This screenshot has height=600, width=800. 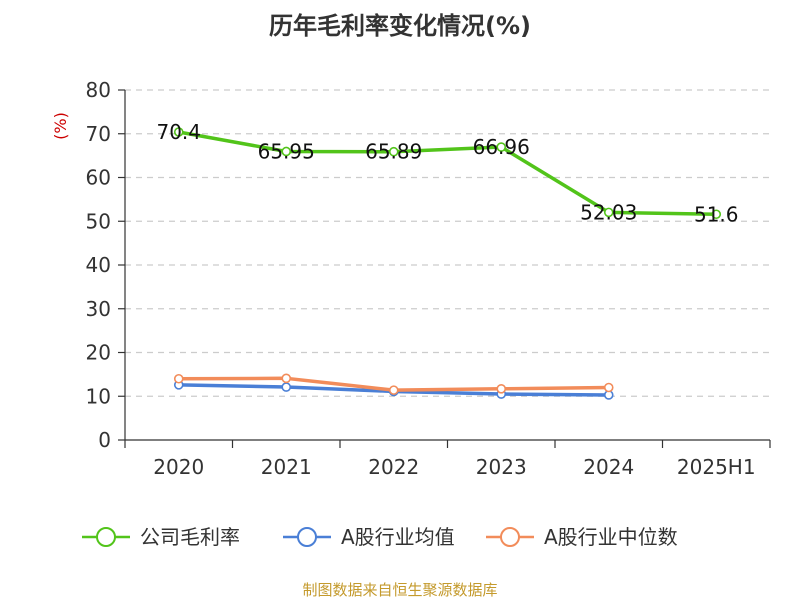 I want to click on legend-label-2: A股行业中位数, so click(x=611, y=537).